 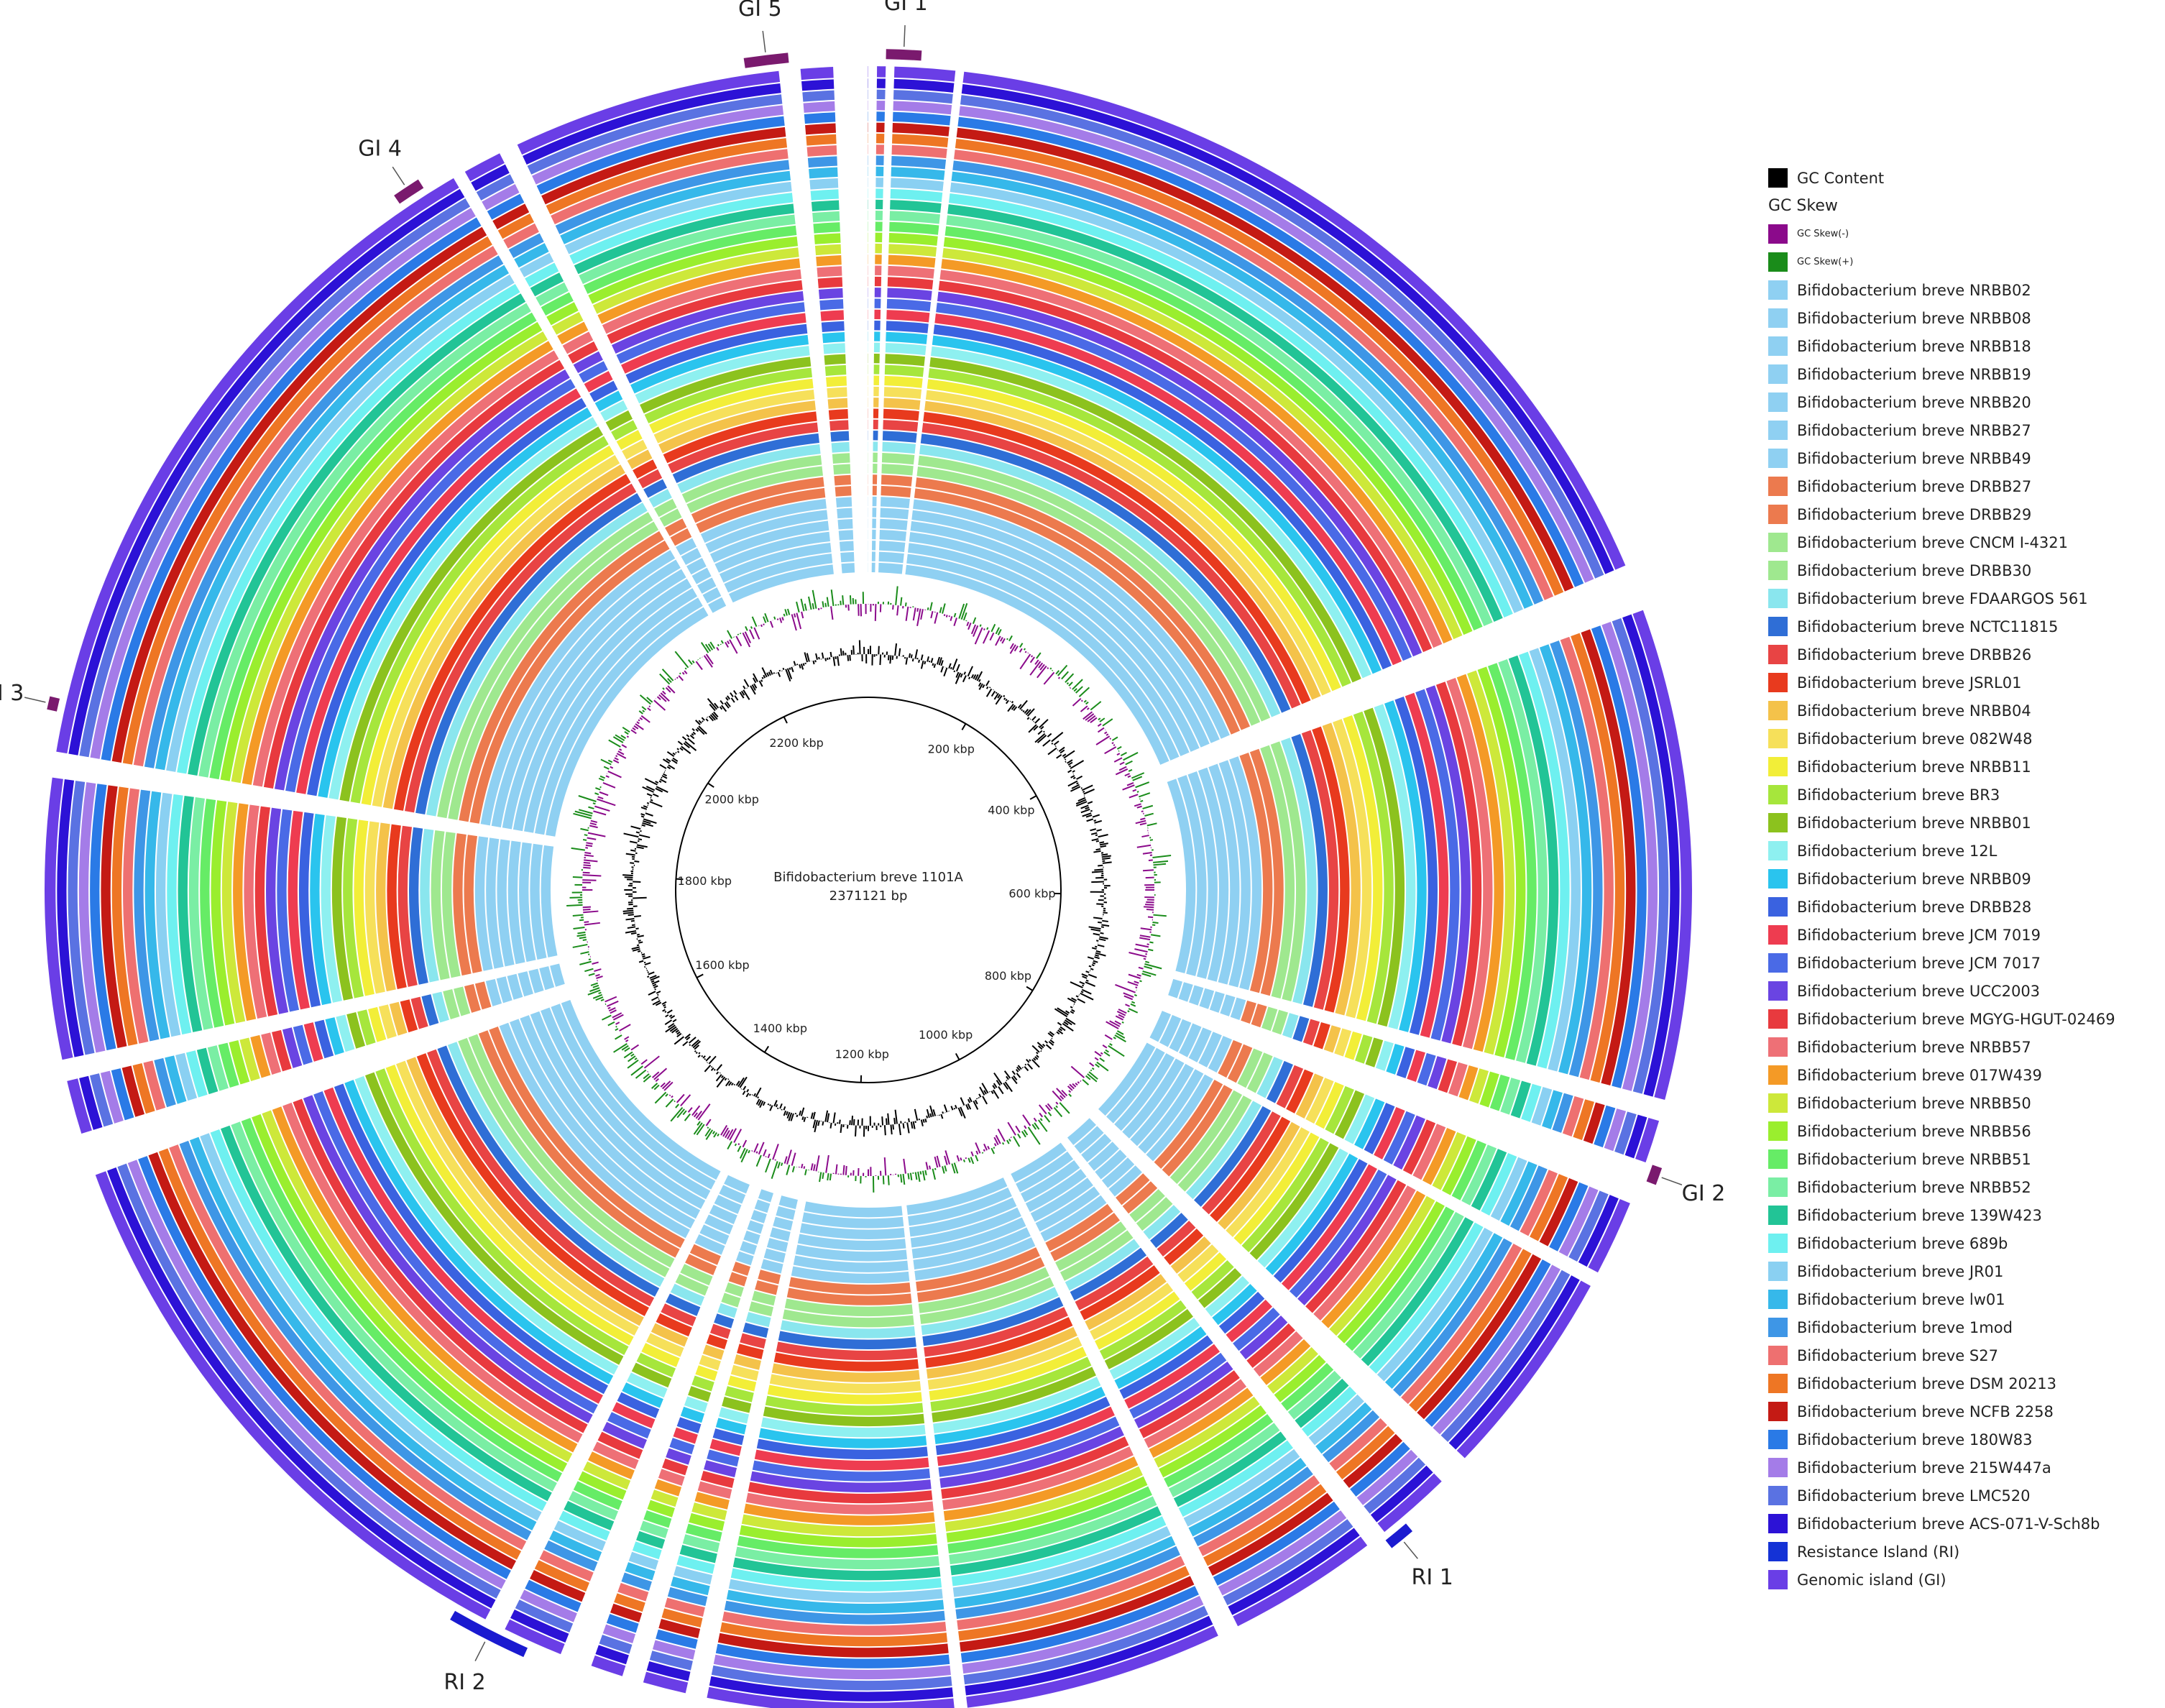 I want to click on island-leader-line, so click(x=905, y=36).